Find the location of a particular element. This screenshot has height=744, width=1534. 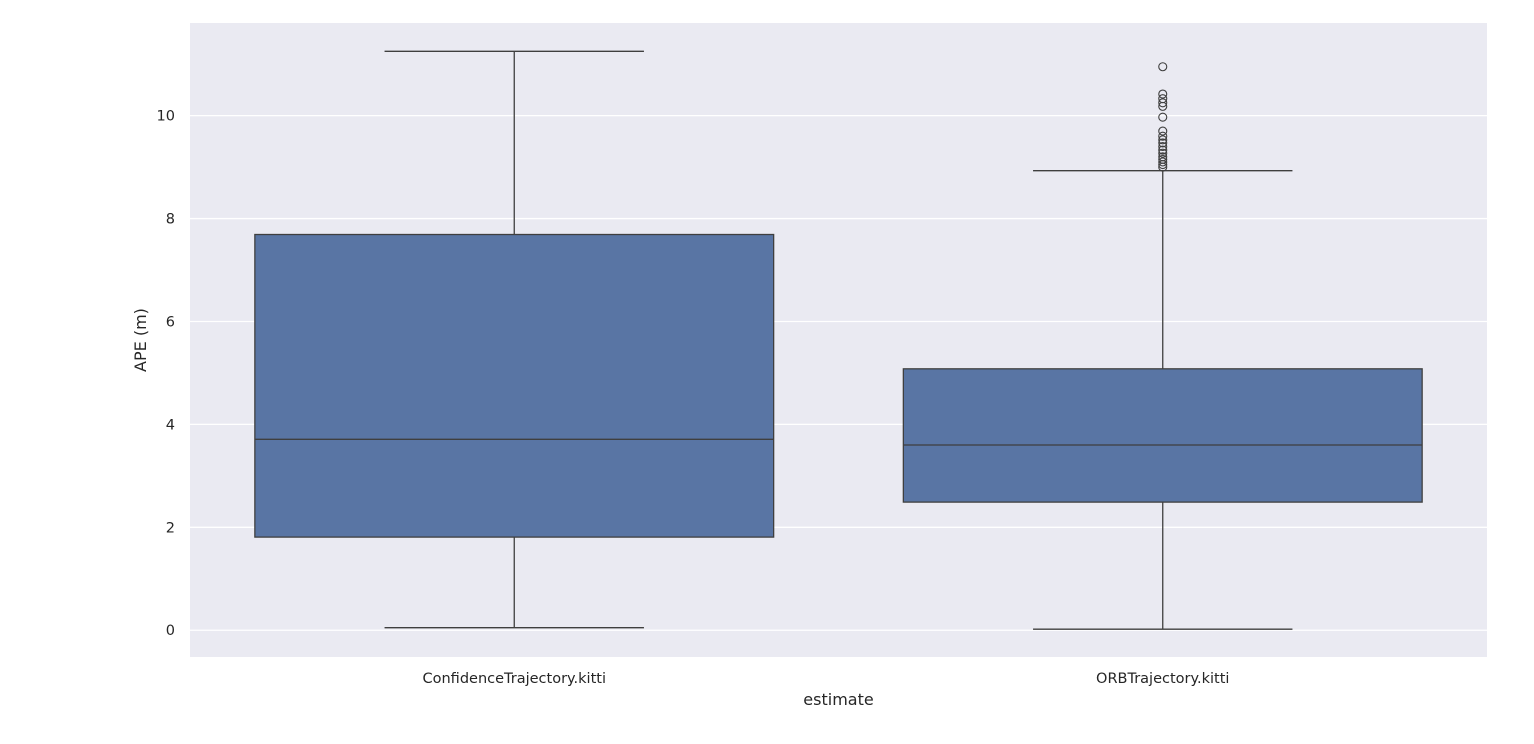

y-tick-label: 8 is located at coordinates (170, 220).